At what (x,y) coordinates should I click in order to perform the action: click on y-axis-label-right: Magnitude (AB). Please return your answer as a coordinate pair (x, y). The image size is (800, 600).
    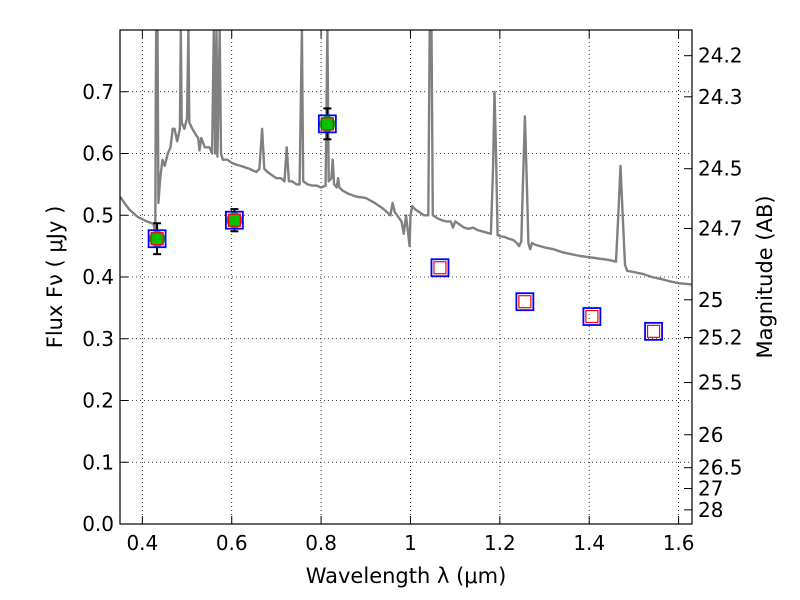
    Looking at the image, I should click on (765, 276).